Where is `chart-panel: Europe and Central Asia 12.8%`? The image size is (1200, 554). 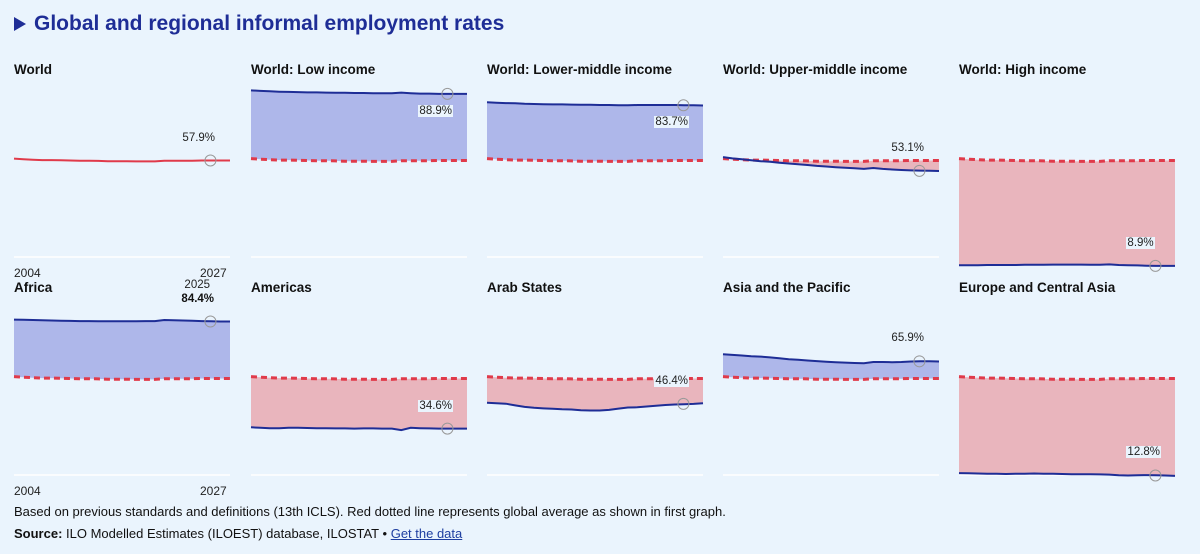
chart-panel: Europe and Central Asia 12.8% is located at coordinates (1071, 381).